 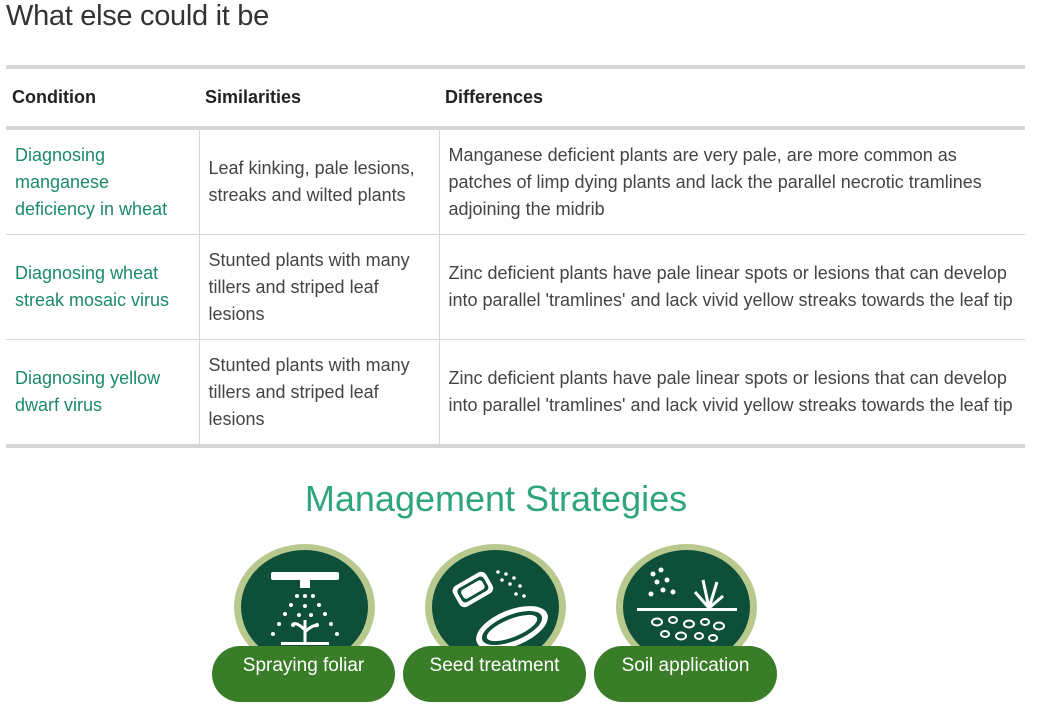 I want to click on strategy-spraying-foliar: Spraying foliar, so click(x=307, y=623).